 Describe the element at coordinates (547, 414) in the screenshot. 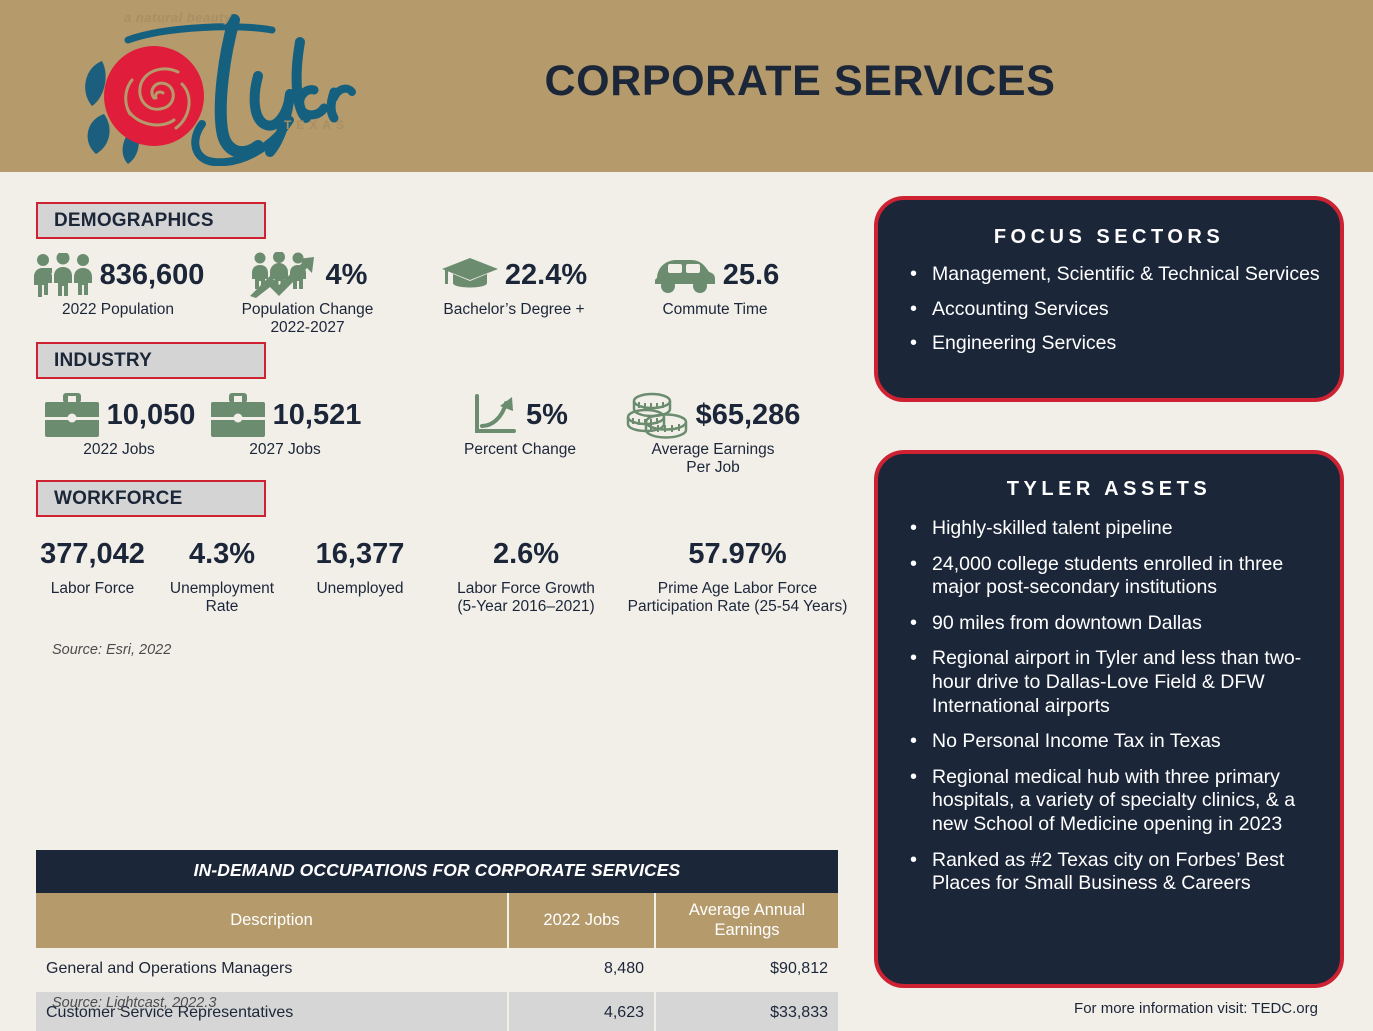

I see `stat-value: 5%` at that location.